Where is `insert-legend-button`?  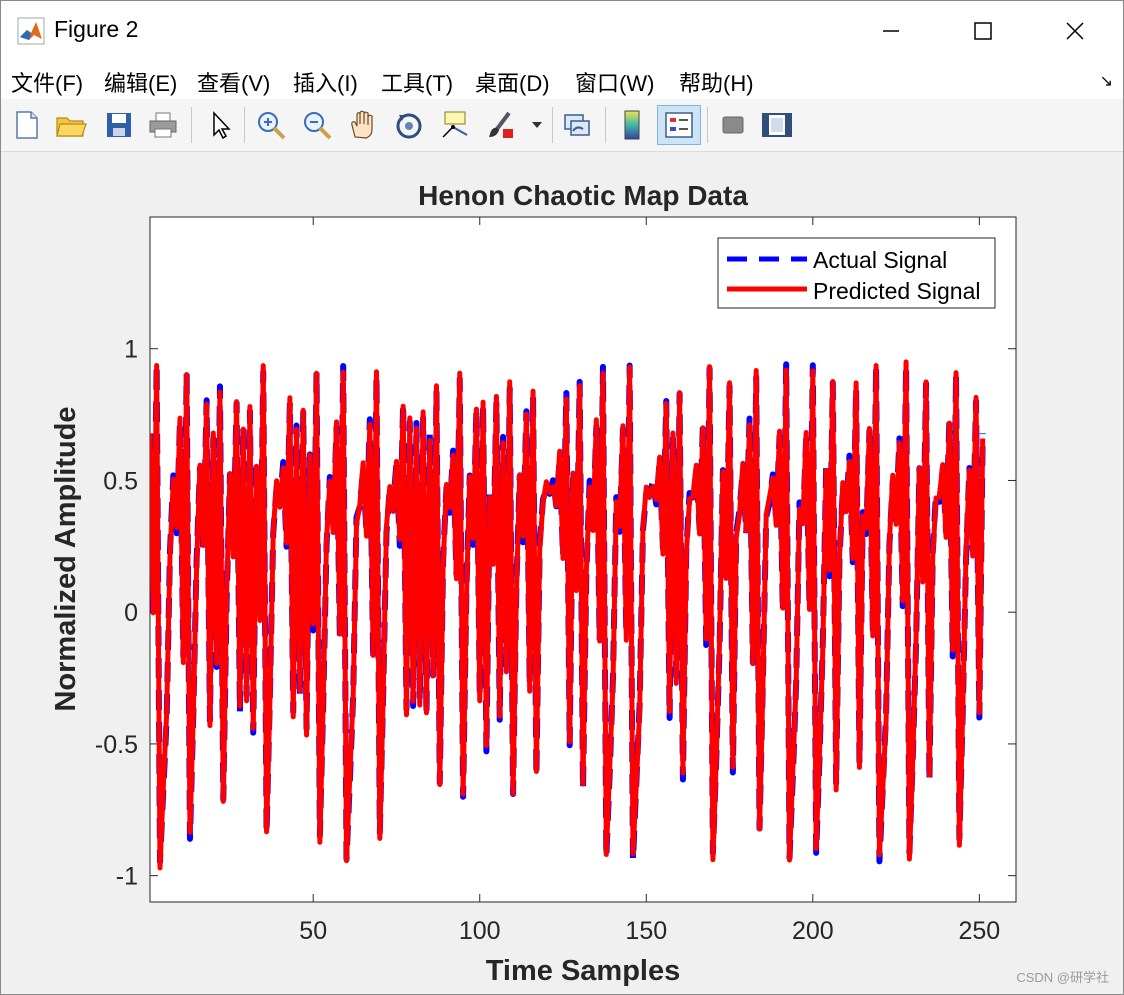 insert-legend-button is located at coordinates (679, 125).